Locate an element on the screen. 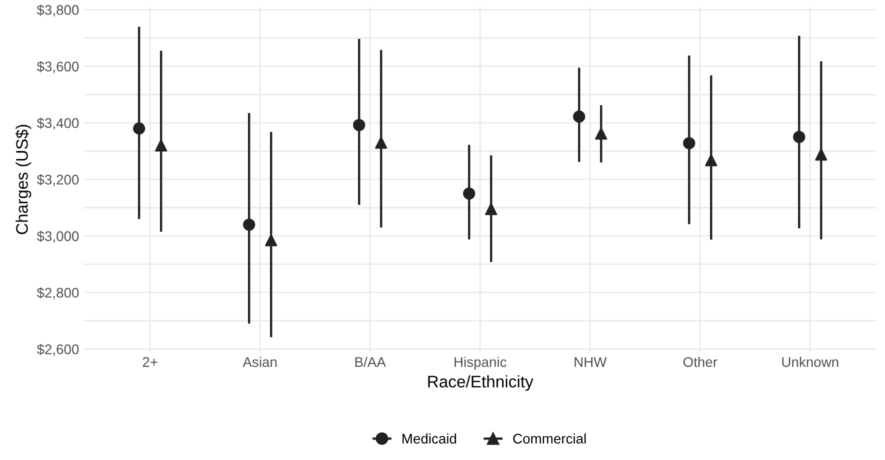  y-tick-label: $3,400 is located at coordinates (57, 124).